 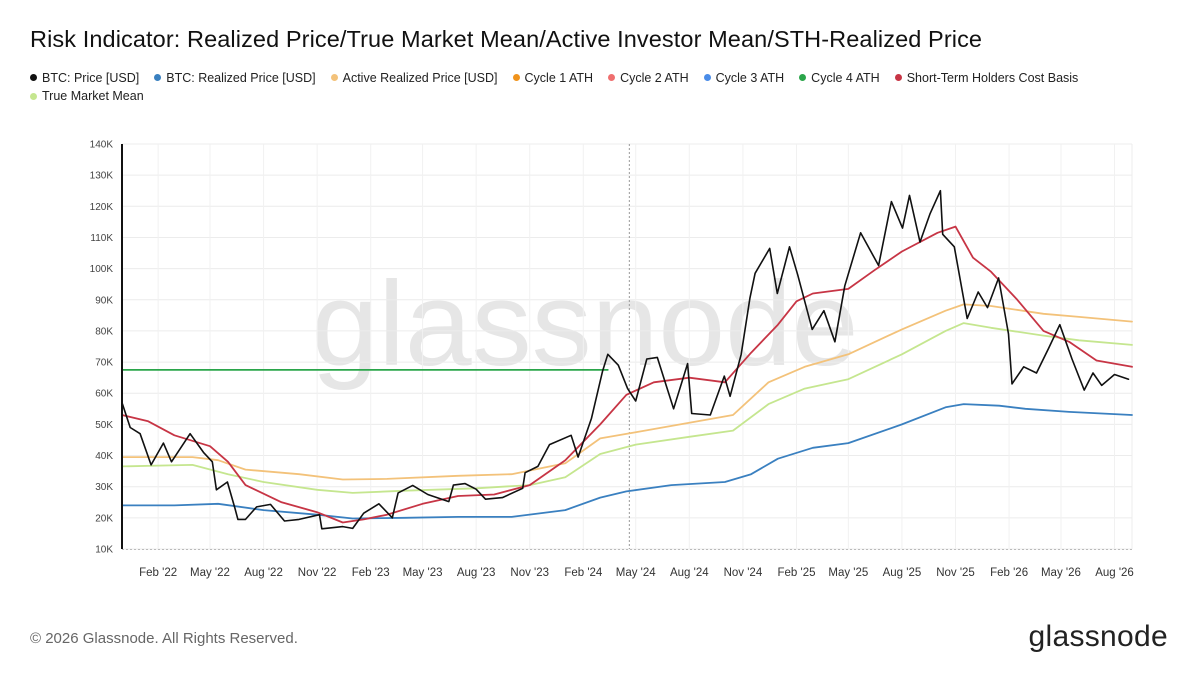 I want to click on x-tick-label: Aug '22, so click(x=263, y=573).